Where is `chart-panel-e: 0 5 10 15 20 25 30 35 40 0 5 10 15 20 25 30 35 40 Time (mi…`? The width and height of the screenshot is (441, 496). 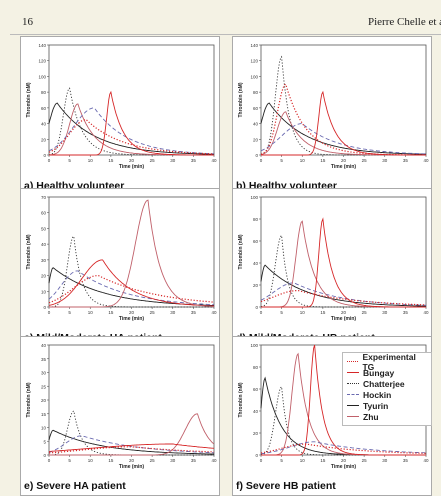 chart-panel-e: 0 5 10 15 20 25 30 35 40 0 5 10 15 20 25 30 35 40 Time (mi… is located at coordinates (120, 416).